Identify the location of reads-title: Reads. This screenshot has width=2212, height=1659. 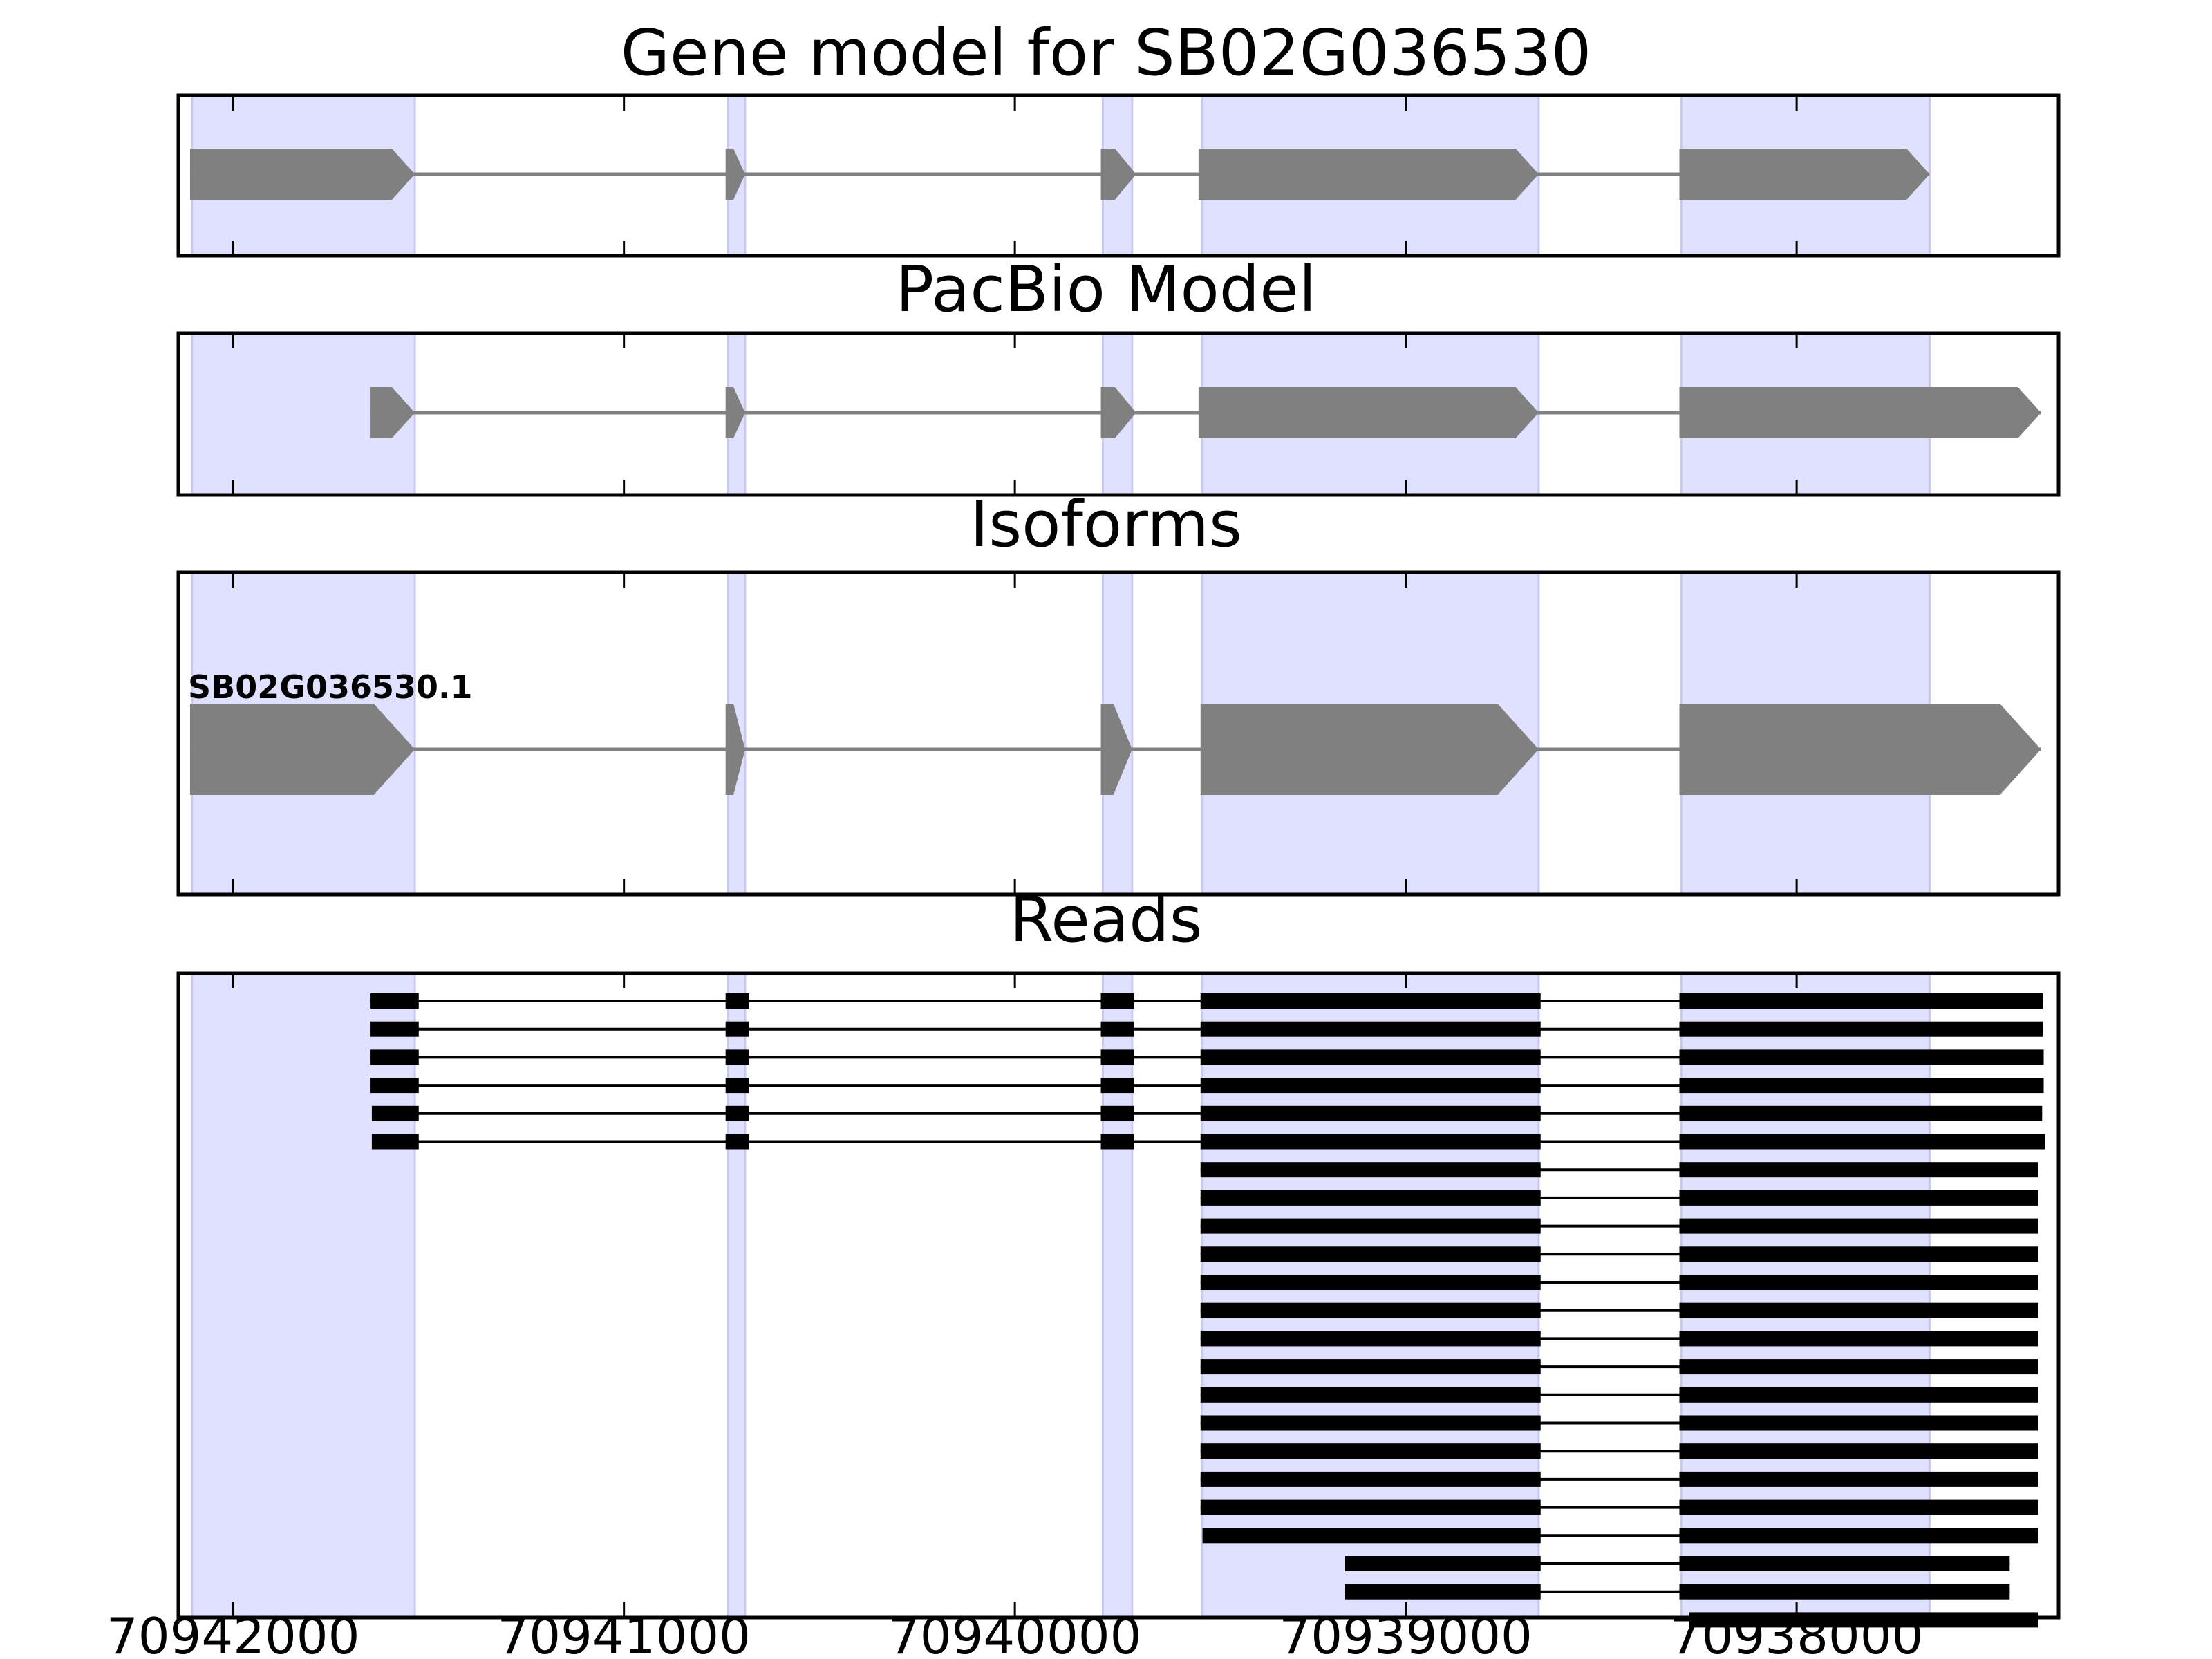
(1105, 920).